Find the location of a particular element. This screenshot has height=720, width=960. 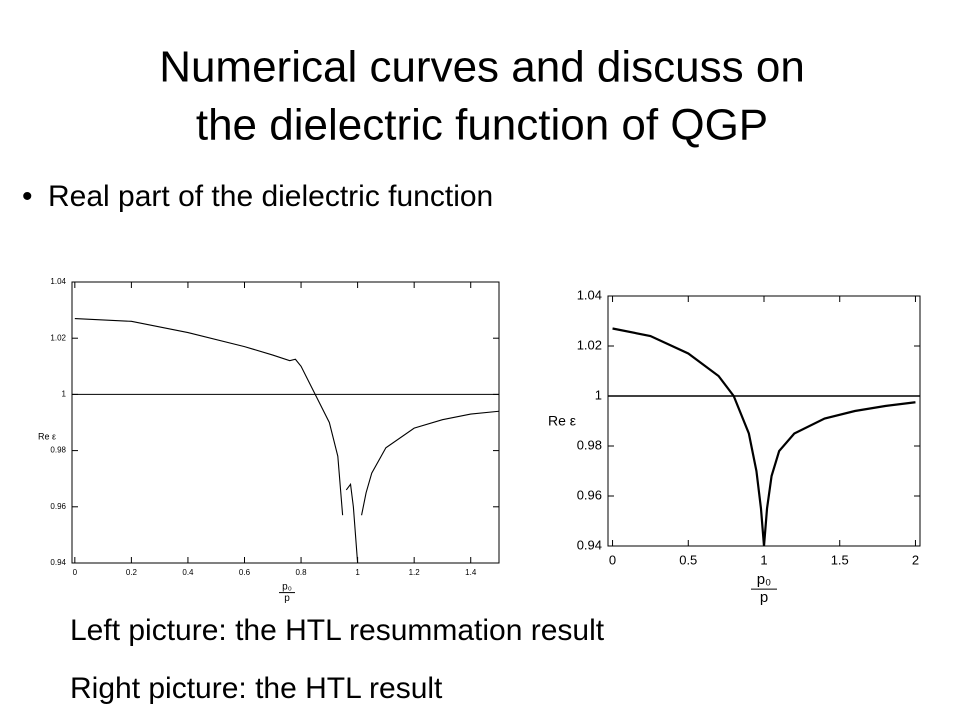

x-tick-label: 0.8 is located at coordinates (301, 572).